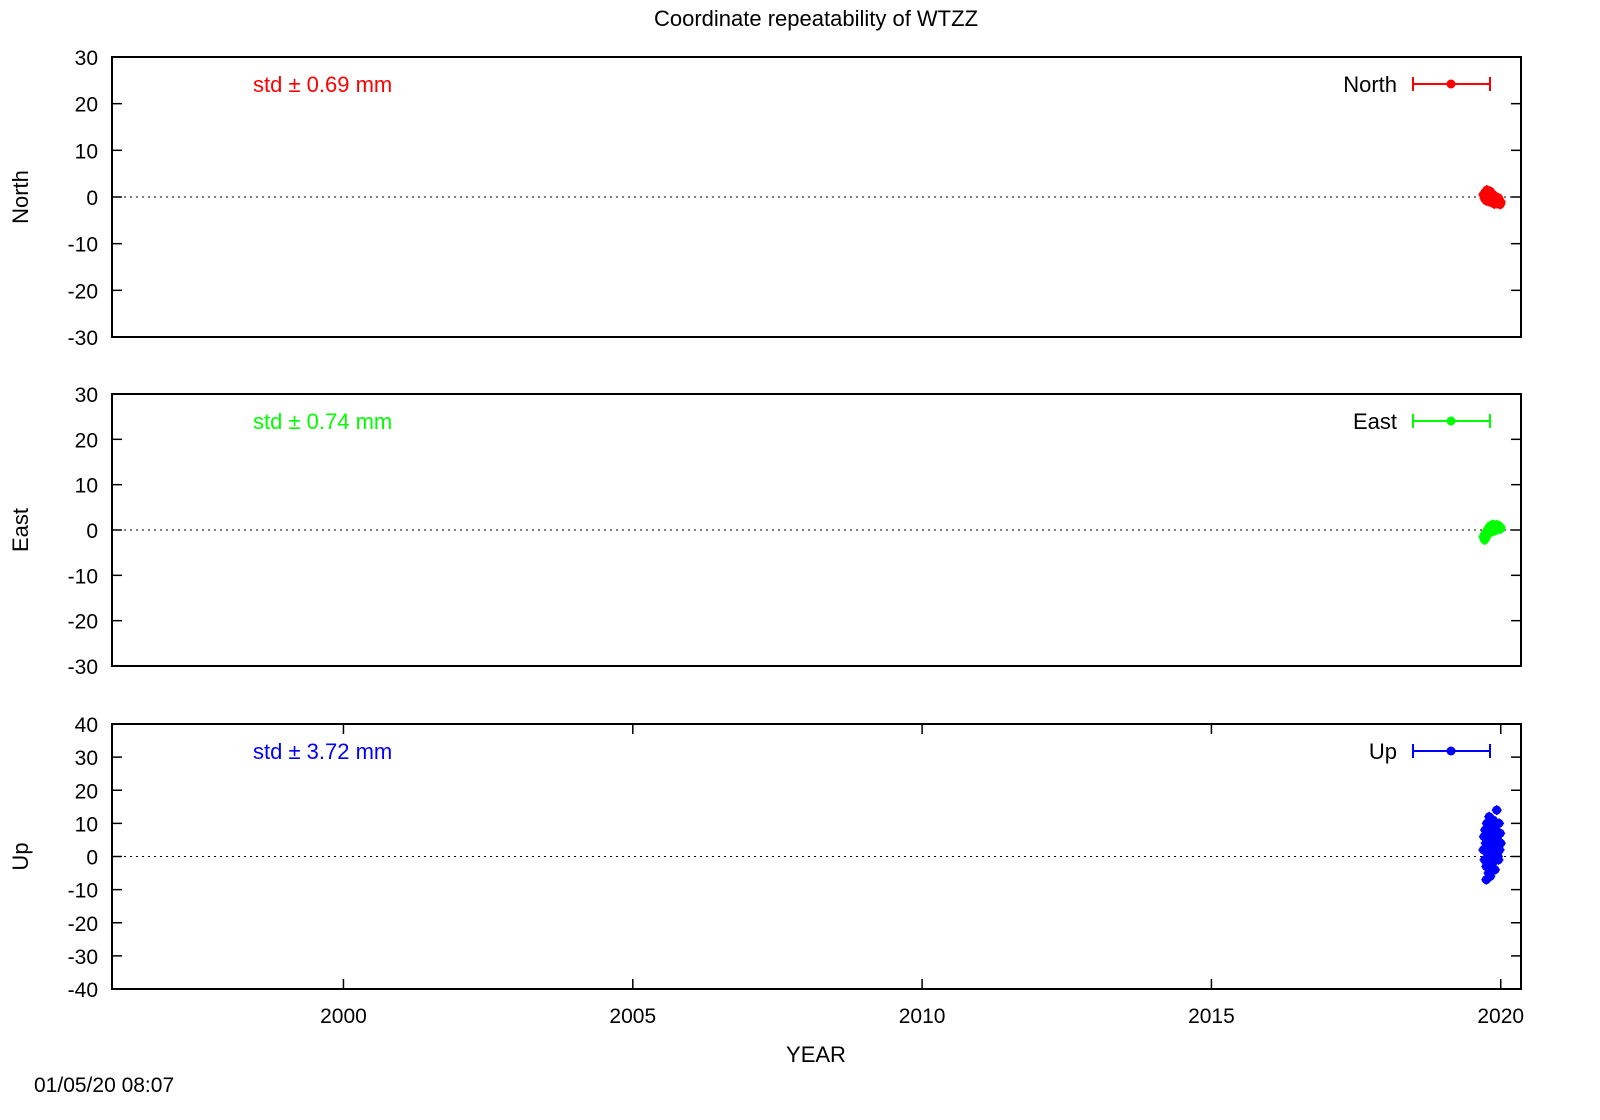 Image resolution: width=1600 pixels, height=1120 pixels. Describe the element at coordinates (322, 751) in the screenshot. I see `std-label-up: std ± 3.72 mm` at that location.